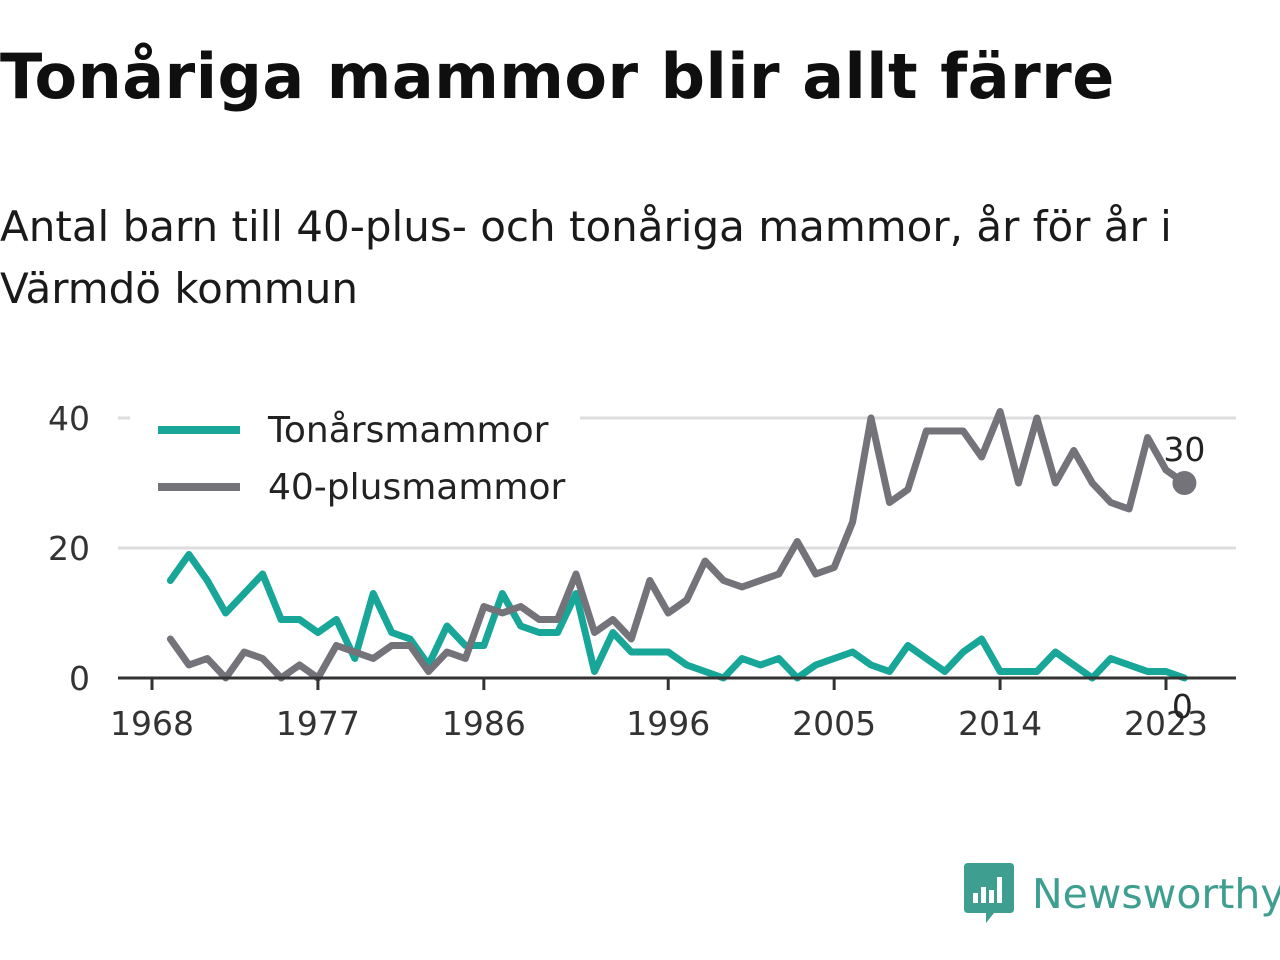 The image size is (1280, 960). I want to click on legend-background, so click(355, 460).